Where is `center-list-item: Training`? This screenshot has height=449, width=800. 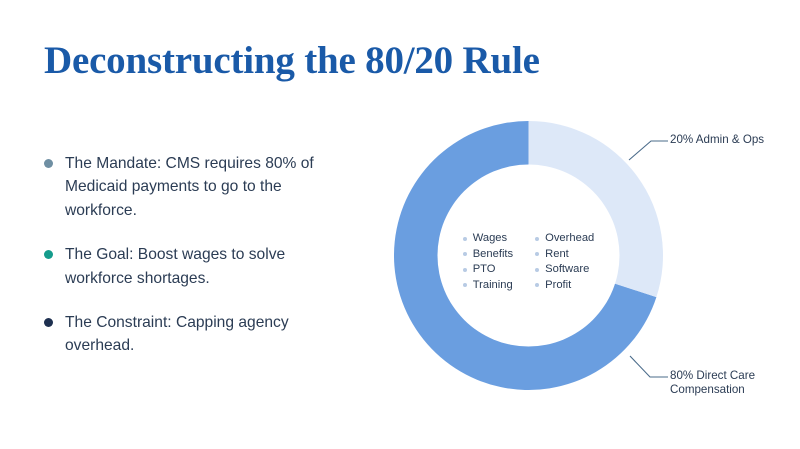 center-list-item: Training is located at coordinates (487, 286).